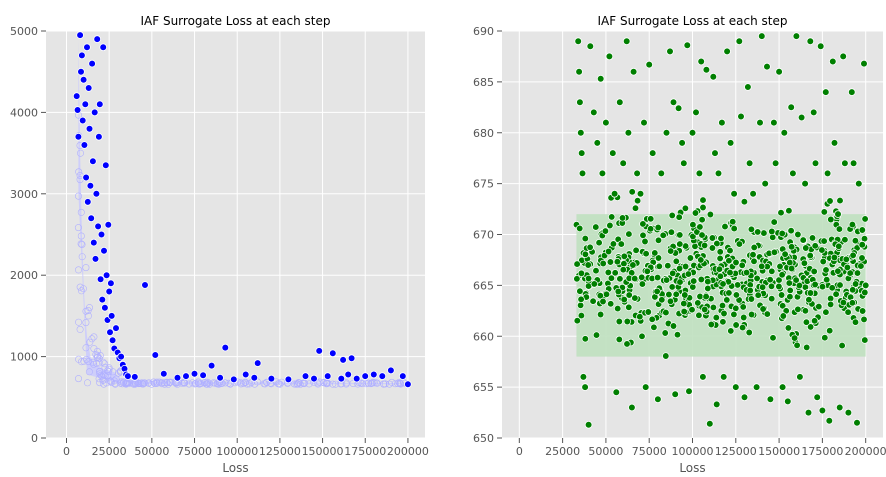  What do you see at coordinates (483, 235) in the screenshot?
I see `y-tick-label: 670` at bounding box center [483, 235].